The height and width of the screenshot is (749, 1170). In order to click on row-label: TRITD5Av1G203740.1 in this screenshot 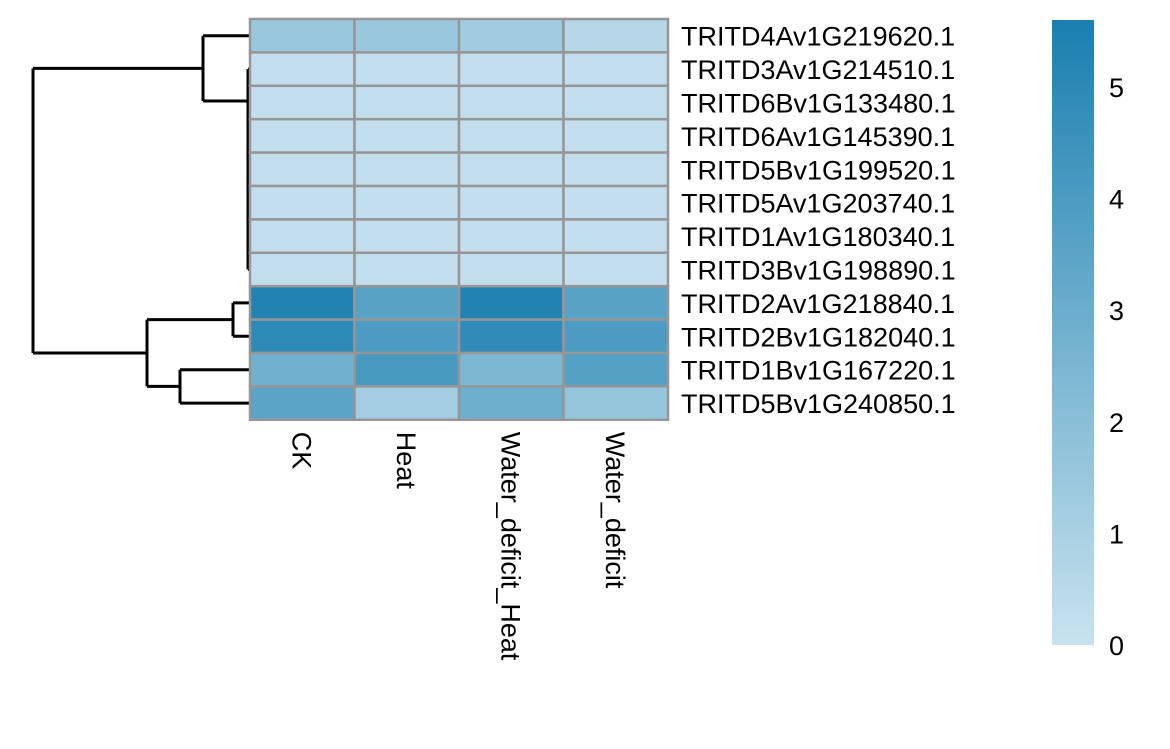, I will do `click(818, 204)`.